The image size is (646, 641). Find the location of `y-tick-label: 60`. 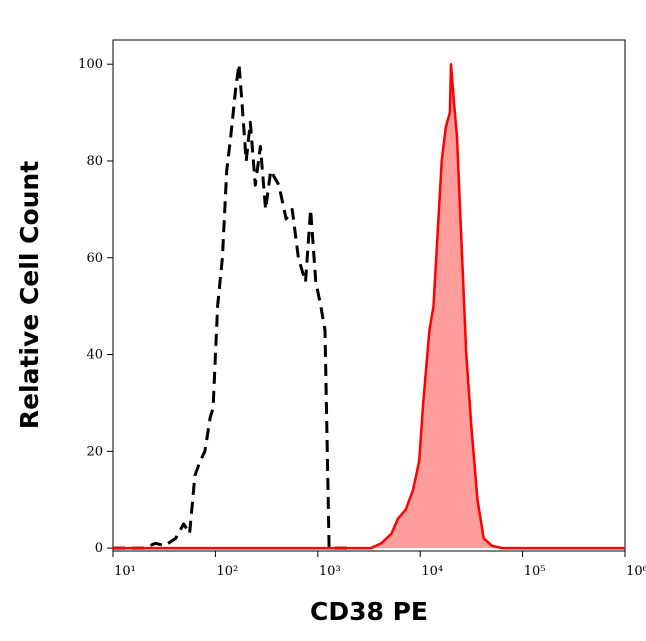

y-tick-label: 60 is located at coordinates (94, 258).